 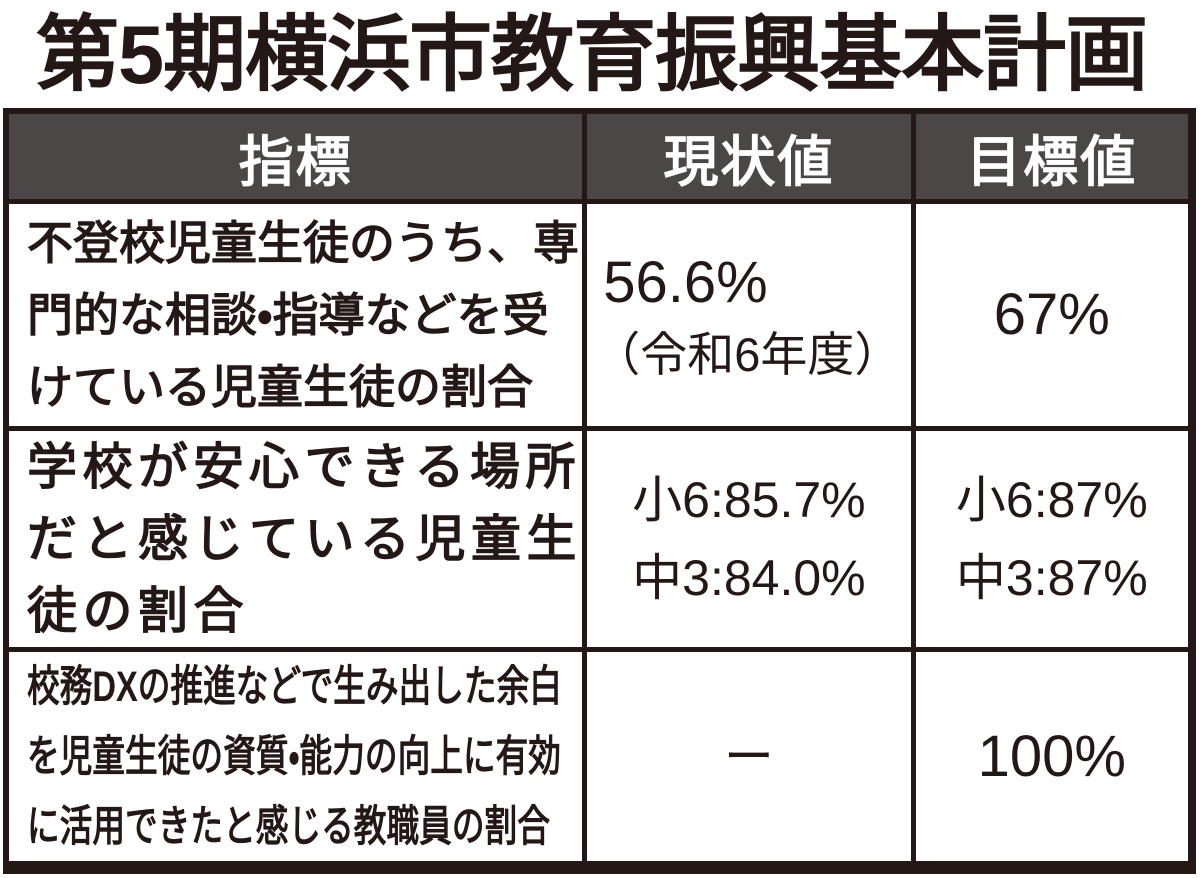 I want to click on current-value-cell-row3: ー, so click(x=749, y=756).